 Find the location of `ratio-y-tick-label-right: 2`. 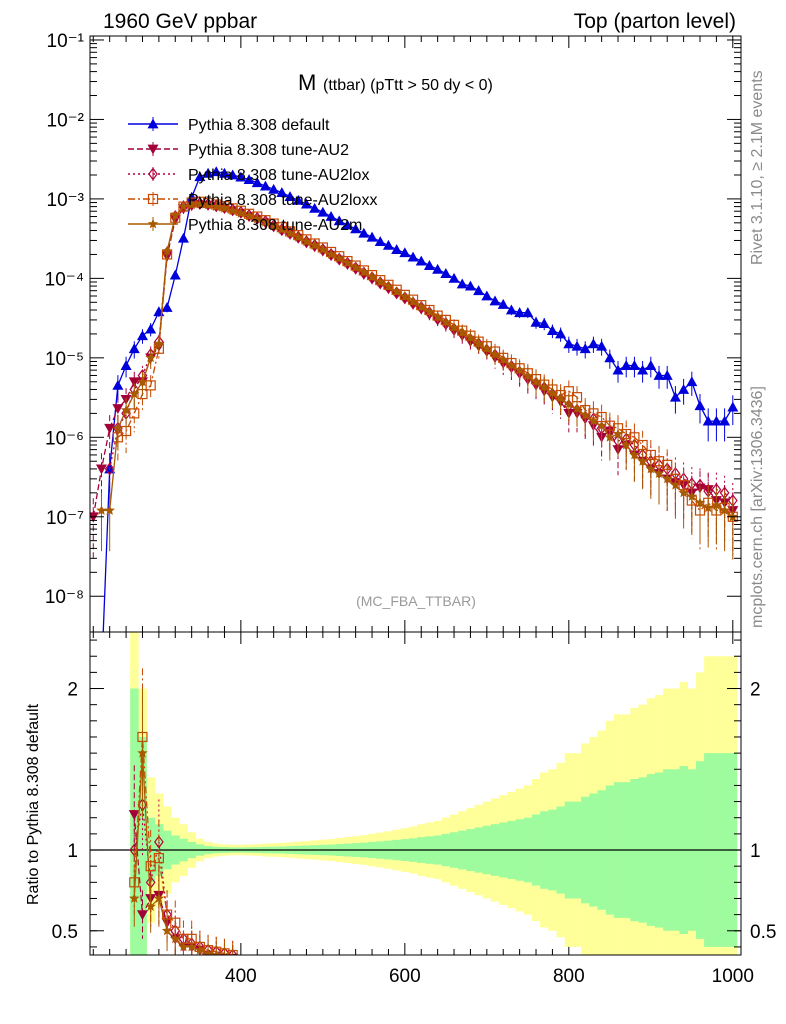

ratio-y-tick-label-right: 2 is located at coordinates (755, 690).